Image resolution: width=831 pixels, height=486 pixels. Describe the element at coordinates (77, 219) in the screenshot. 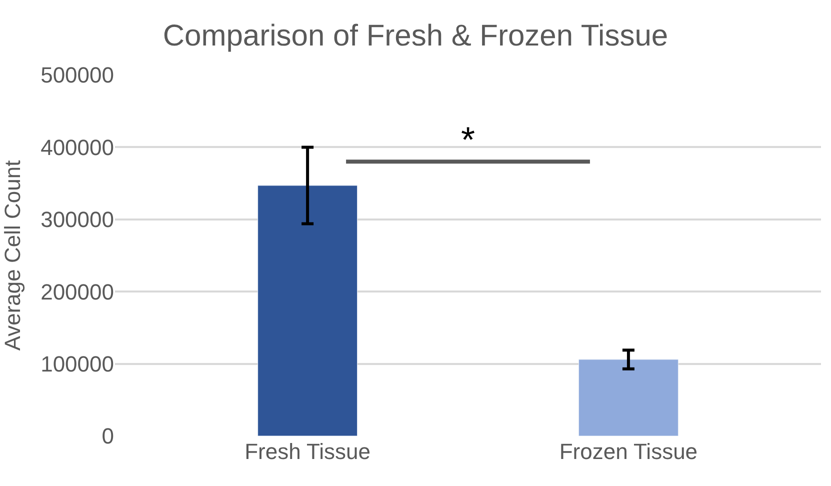

I see `y-tick-label: 300000` at that location.